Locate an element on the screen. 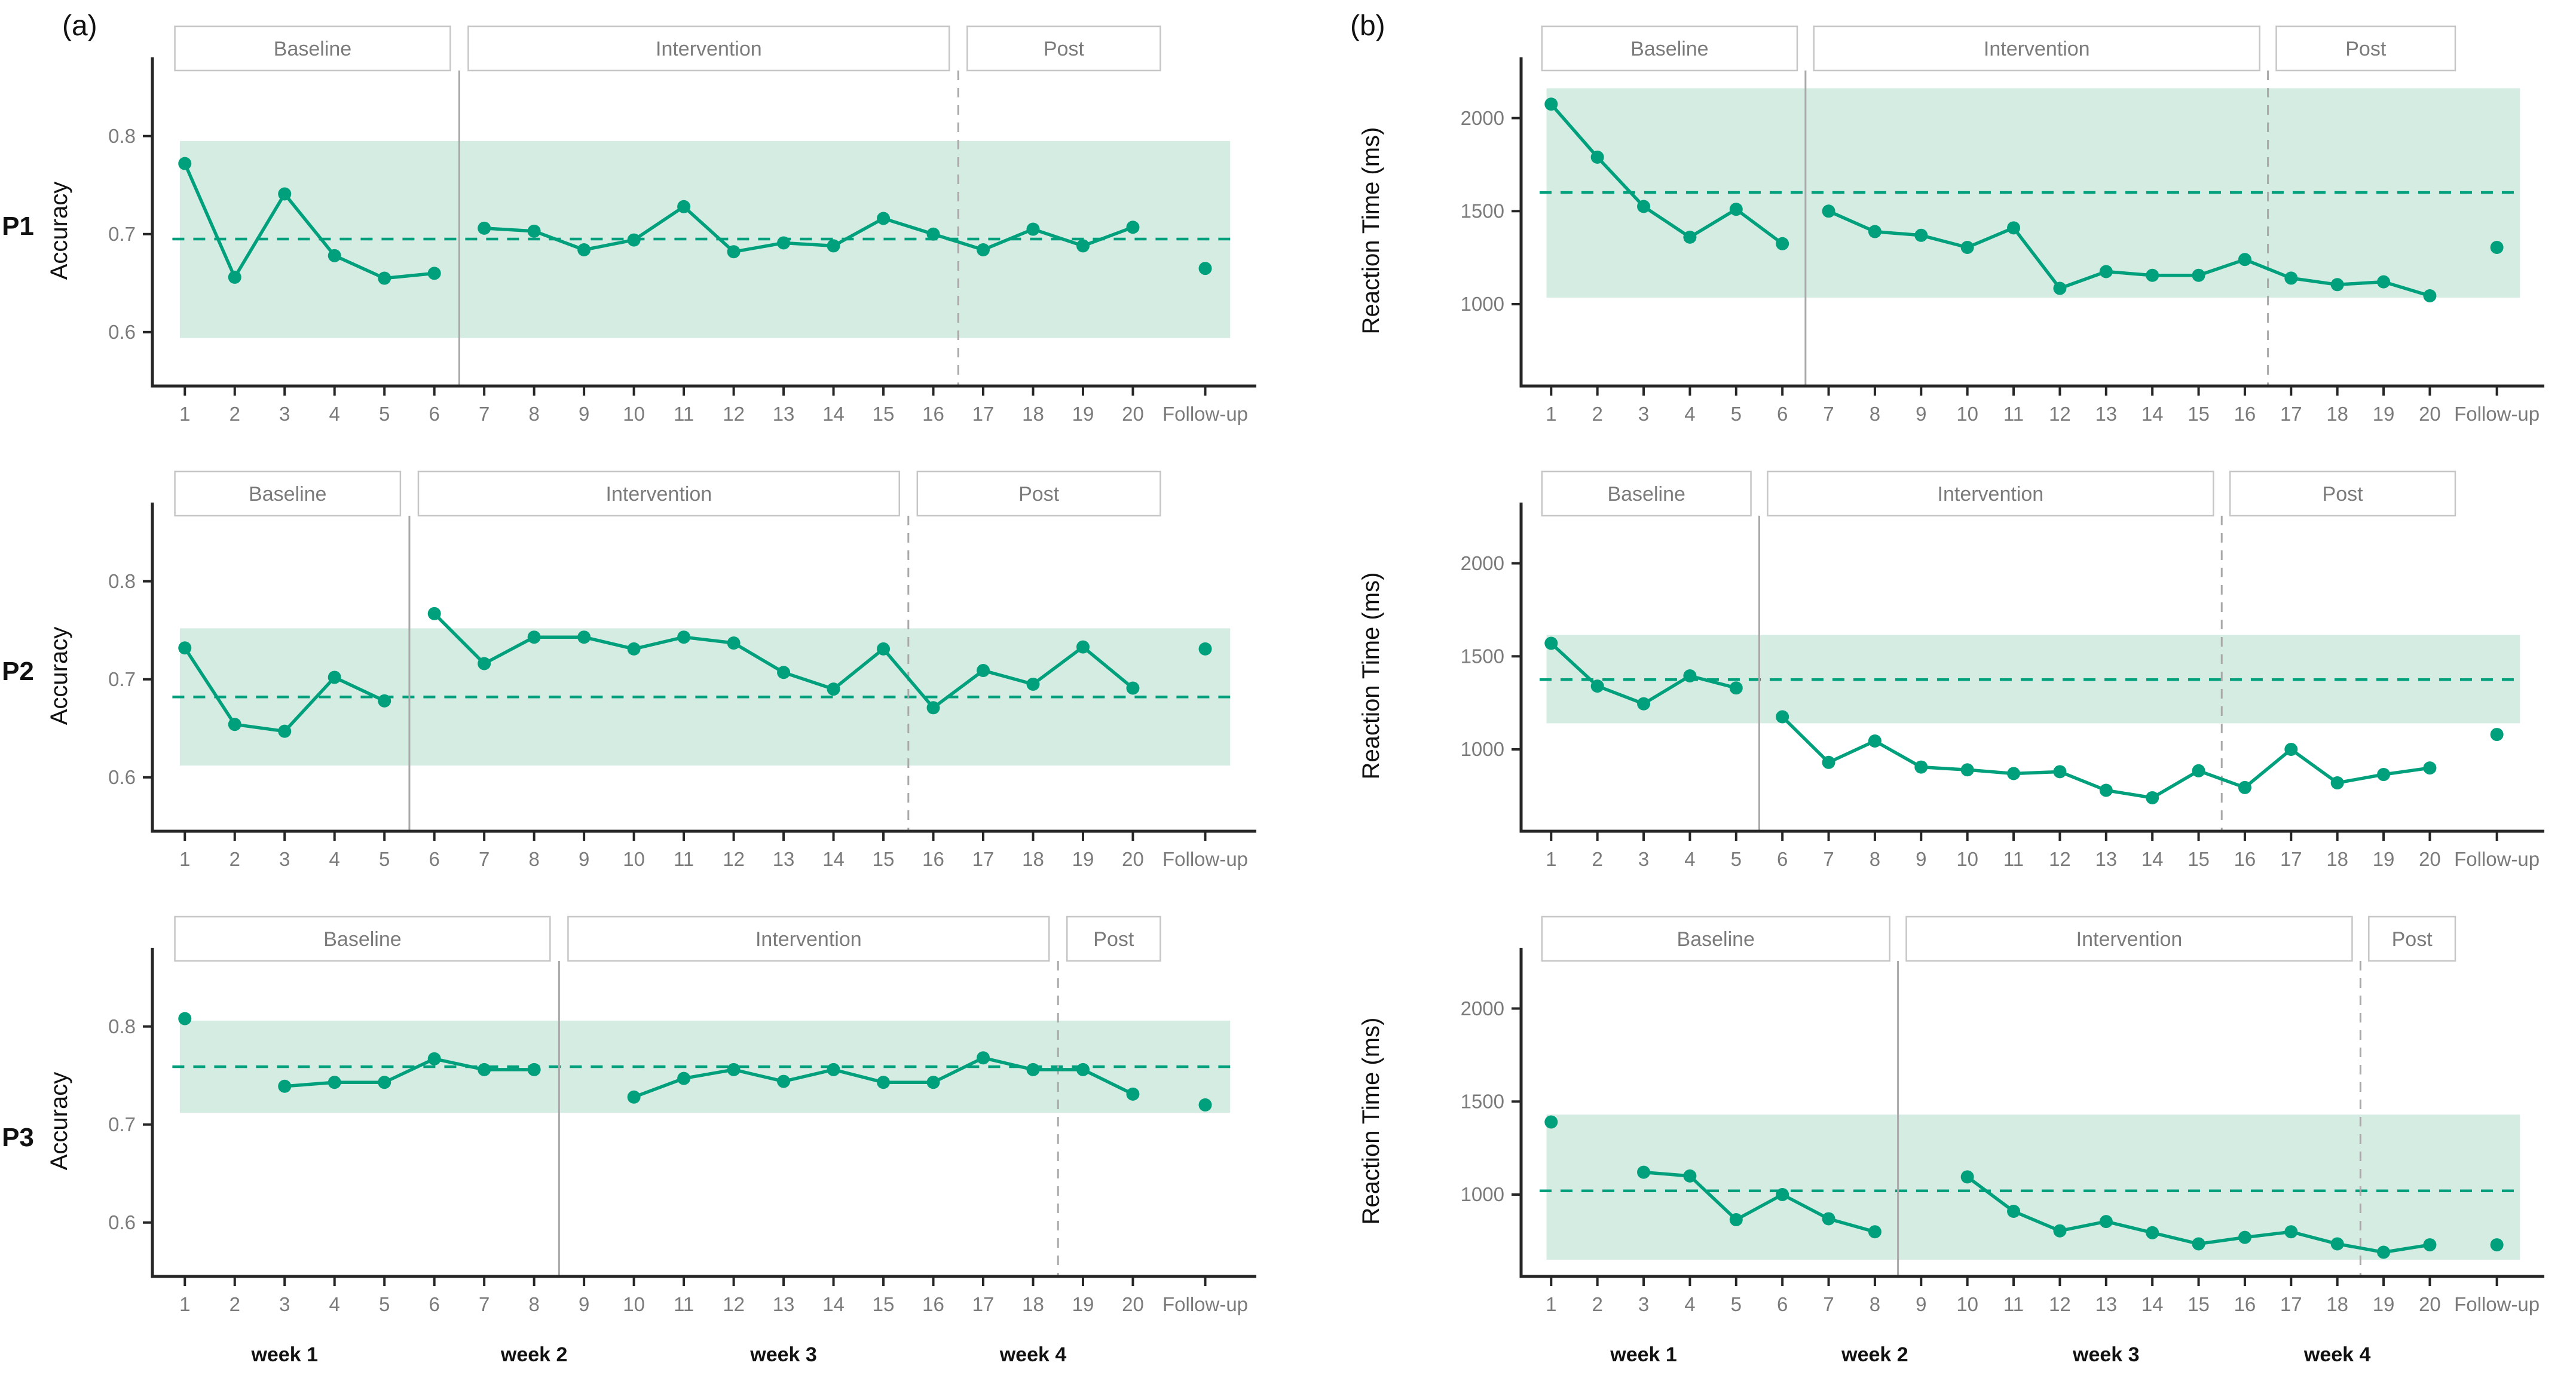 Image resolution: width=2576 pixels, height=1387 pixels. panel-a-label: (a) is located at coordinates (79, 26).